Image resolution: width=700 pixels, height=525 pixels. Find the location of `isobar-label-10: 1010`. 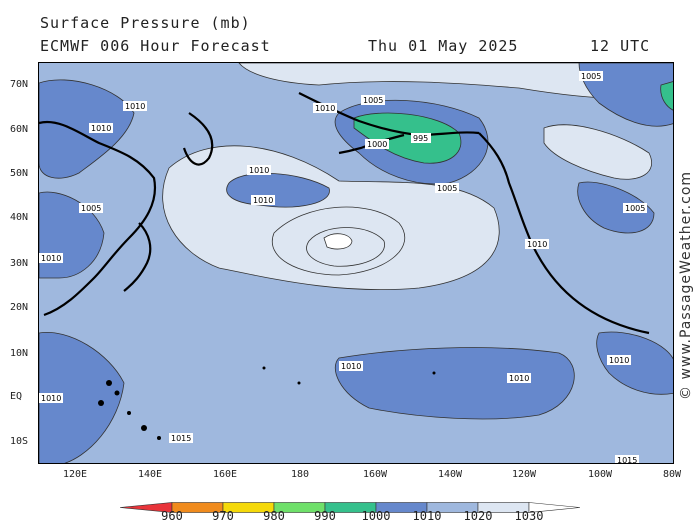

isobar-label-10: 1010 is located at coordinates (537, 244).